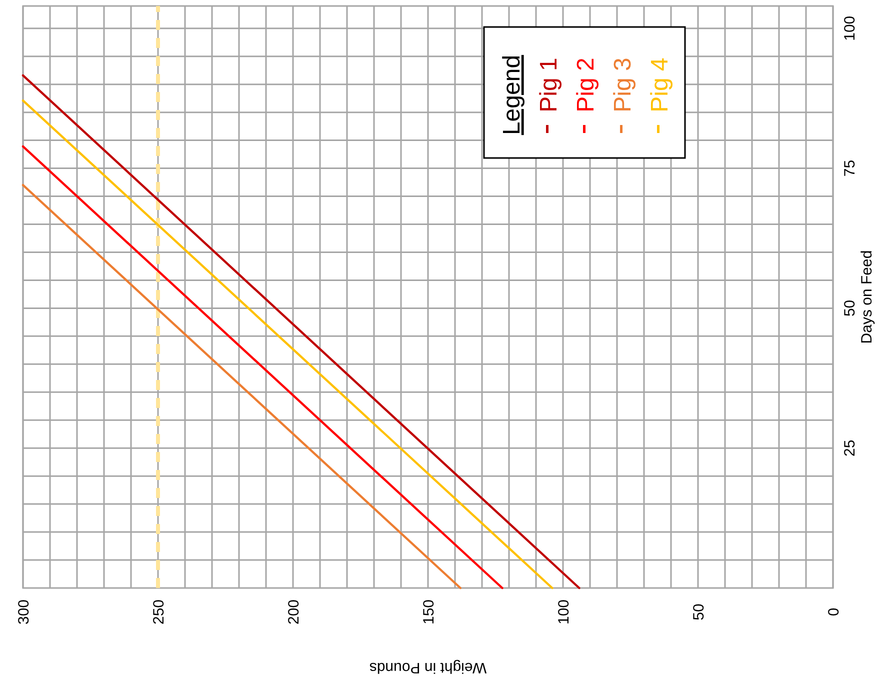  I want to click on x-tick-label: 0, so click(833, 612).